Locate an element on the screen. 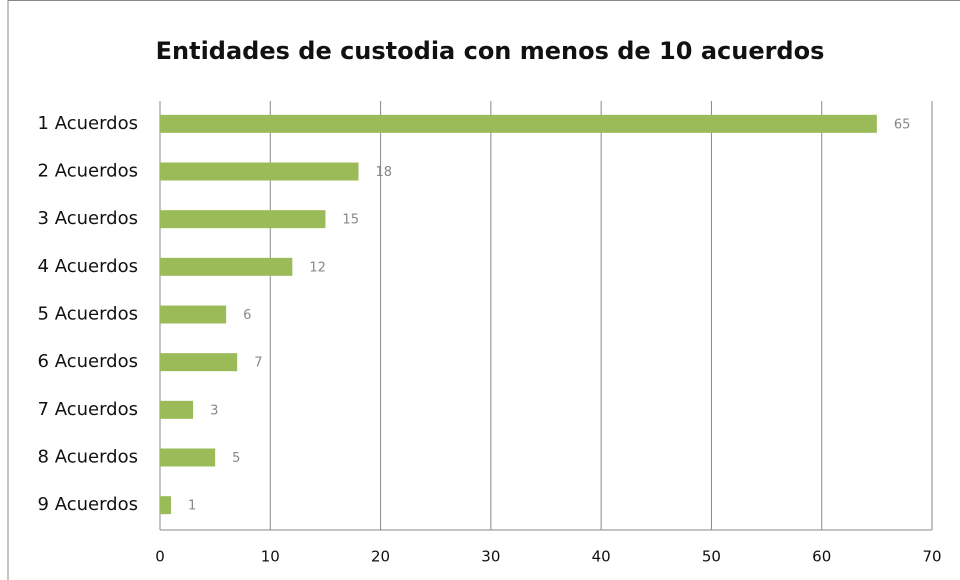  y-tick-label: 1 Acuerdos is located at coordinates (88, 123).